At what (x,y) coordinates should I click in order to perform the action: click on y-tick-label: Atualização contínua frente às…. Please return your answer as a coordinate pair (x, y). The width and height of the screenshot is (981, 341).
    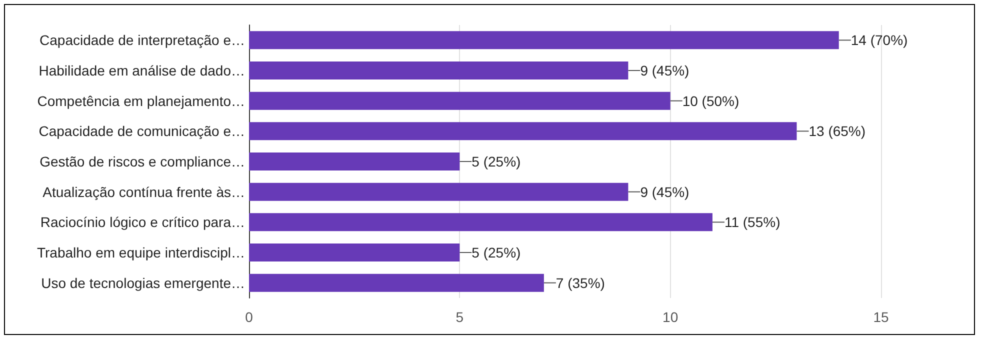
    Looking at the image, I should click on (143, 192).